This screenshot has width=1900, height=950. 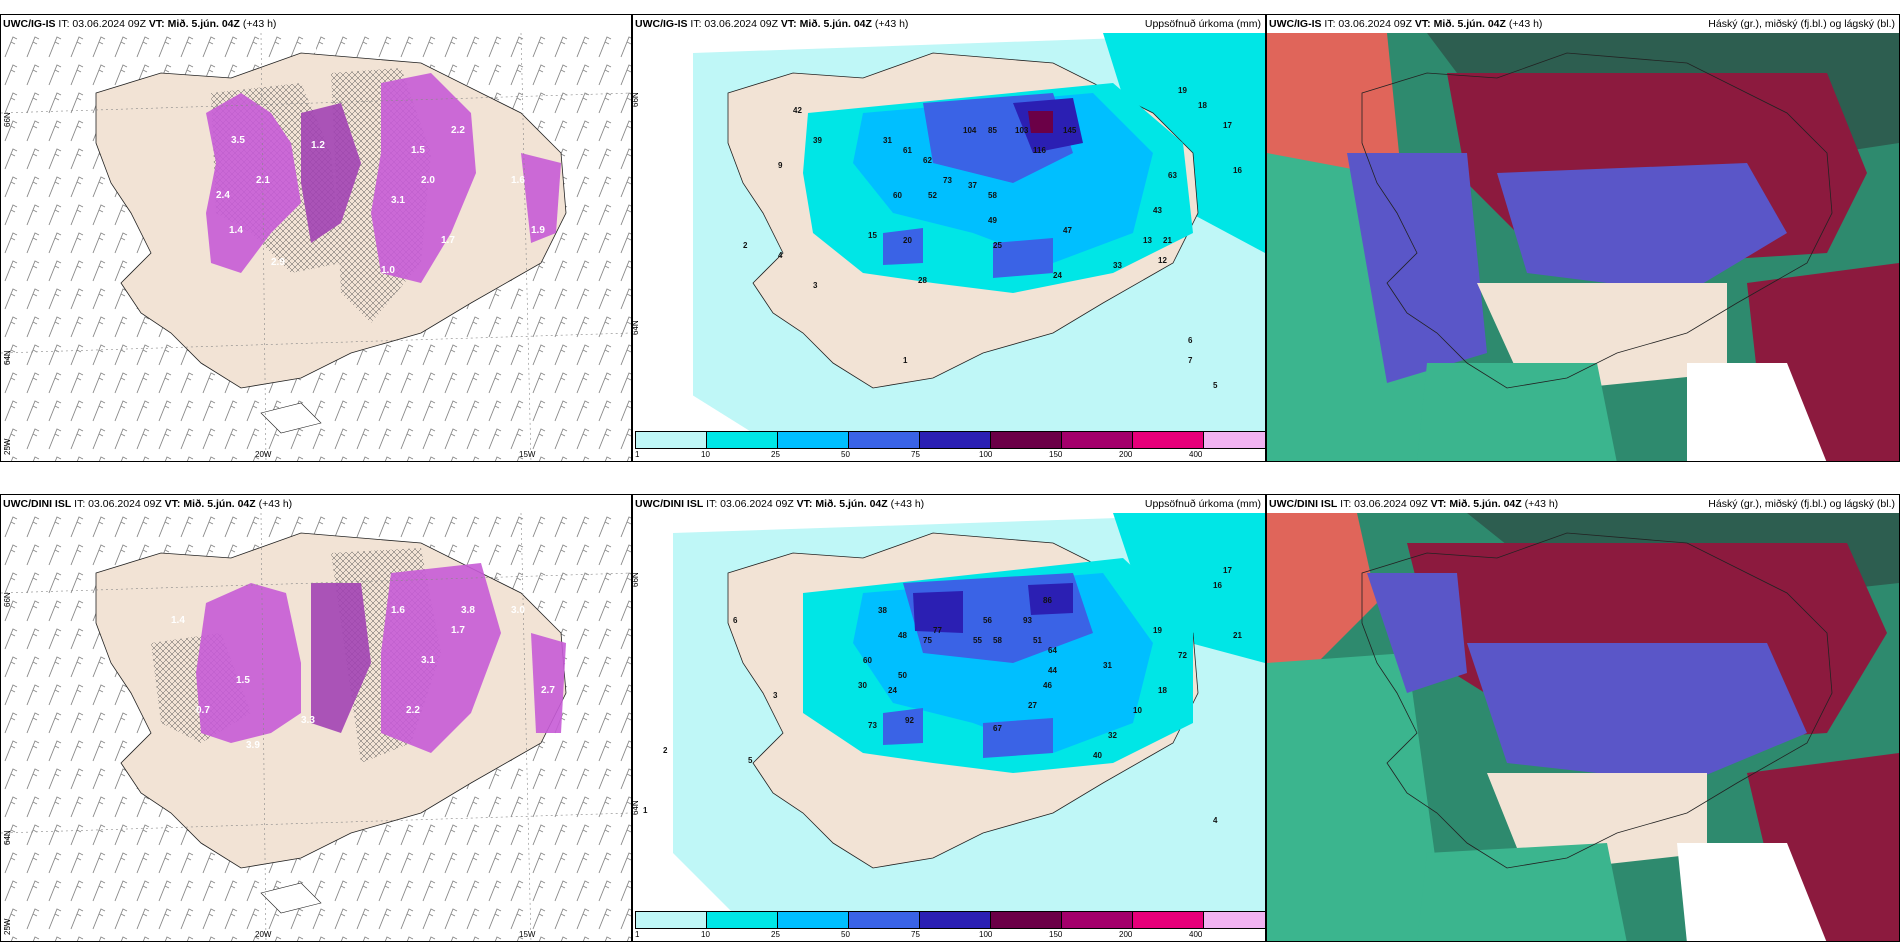 What do you see at coordinates (308, 720) in the screenshot?
I see `svg-text: 3.3` at bounding box center [308, 720].